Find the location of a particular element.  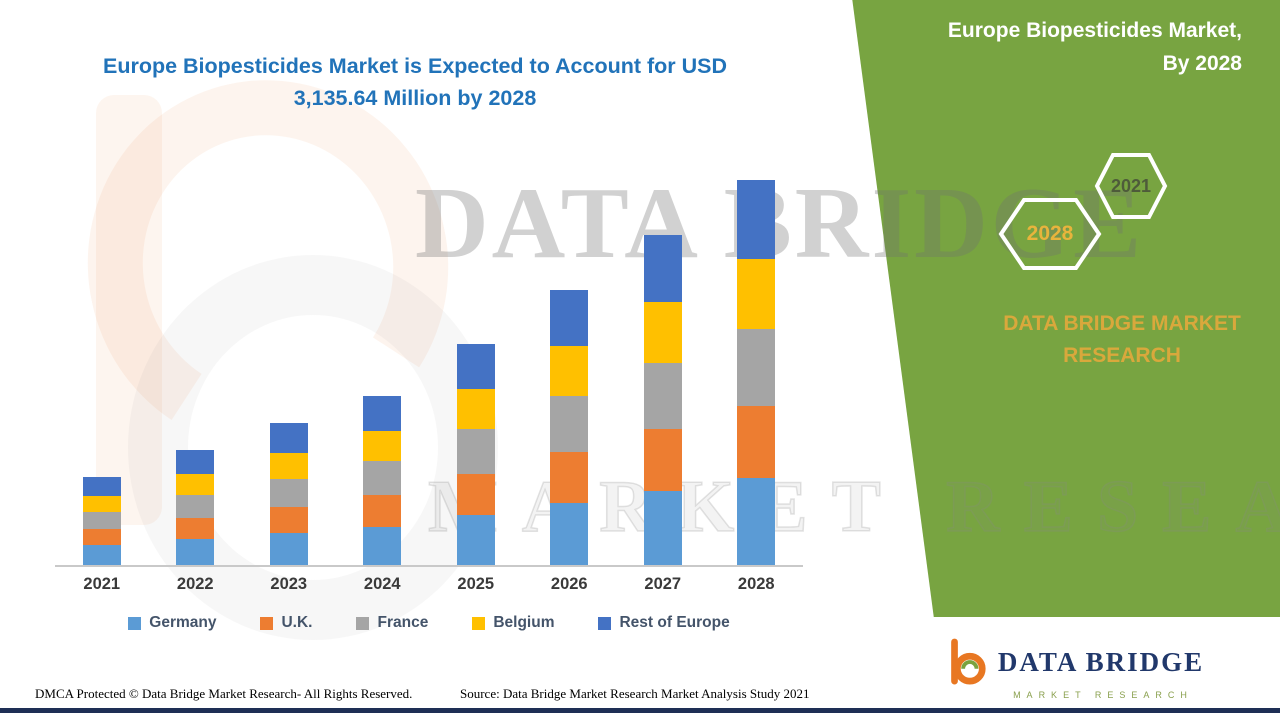

bar-2027 is located at coordinates (662, 362).